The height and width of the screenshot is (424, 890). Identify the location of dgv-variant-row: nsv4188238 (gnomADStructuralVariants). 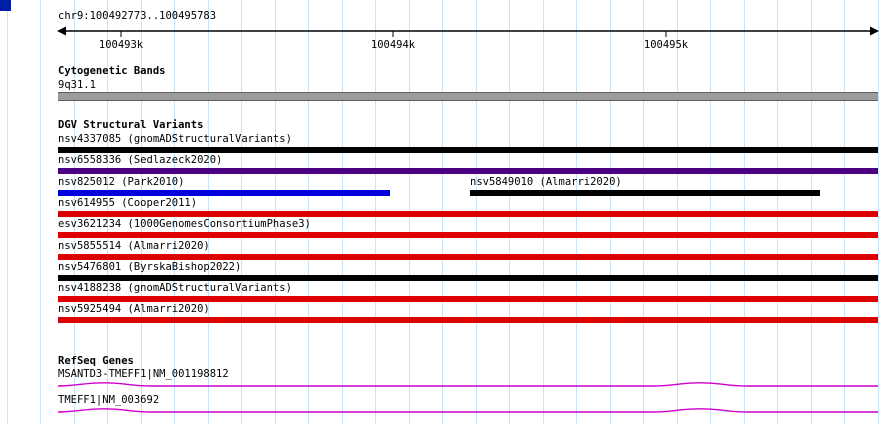
(468, 293).